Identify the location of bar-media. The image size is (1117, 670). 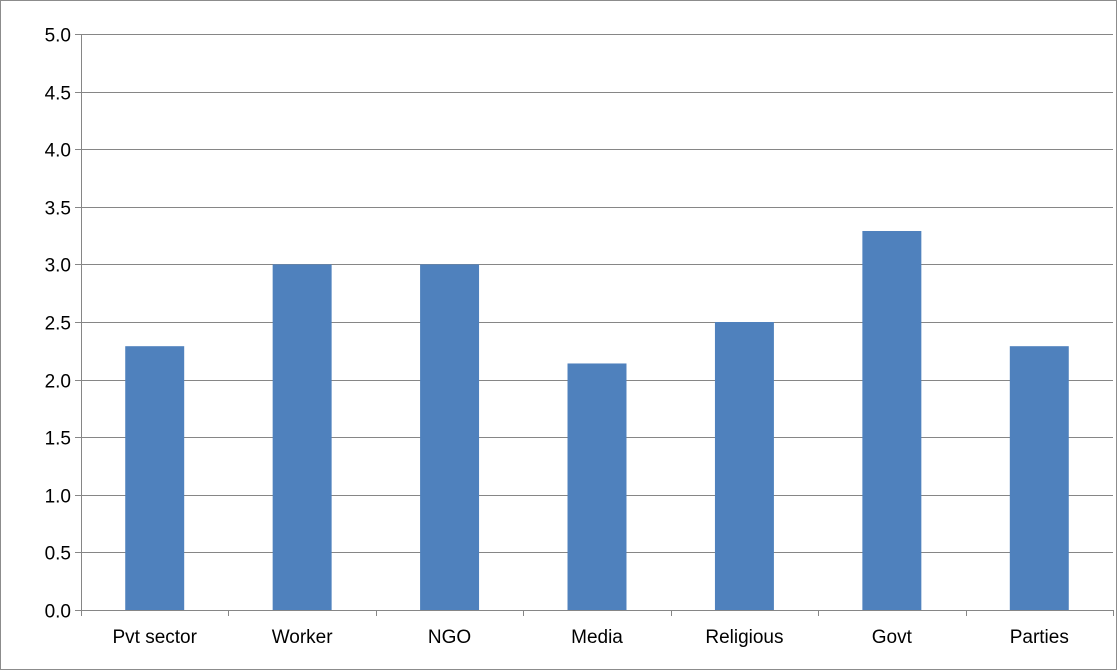
(597, 486).